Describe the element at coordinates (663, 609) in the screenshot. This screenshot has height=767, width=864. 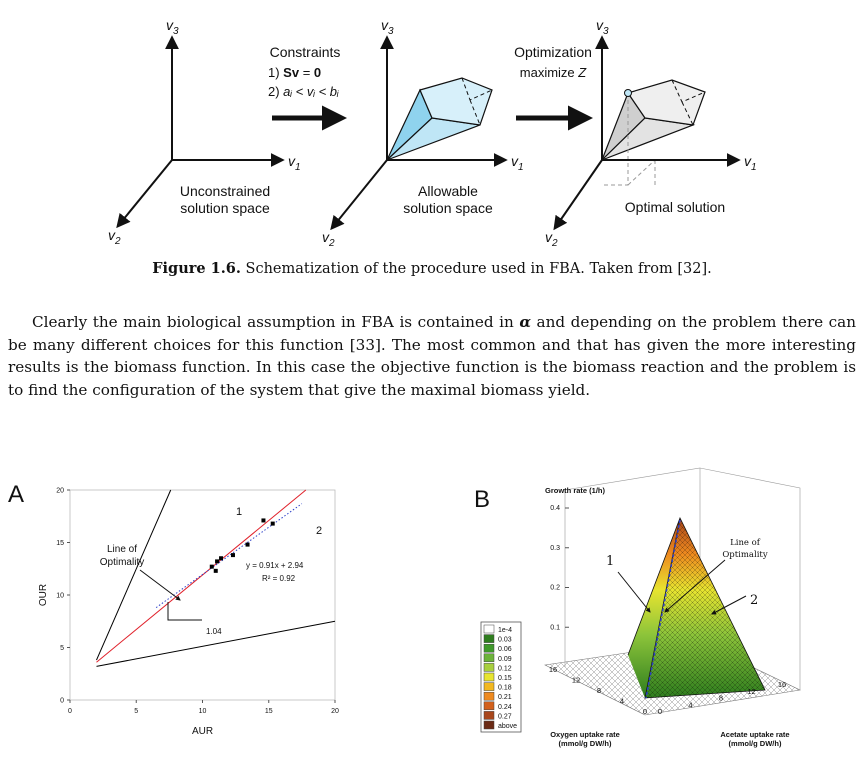
I see `ridge` at that location.